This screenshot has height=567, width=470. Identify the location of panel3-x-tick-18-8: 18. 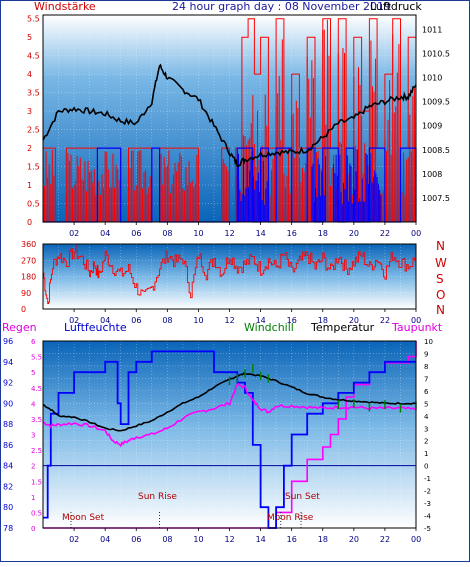
(323, 539).